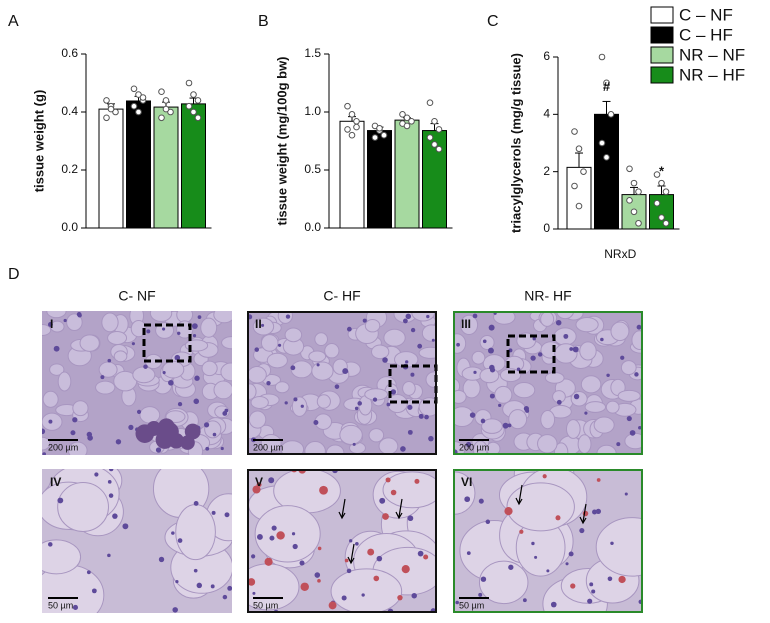 Image resolution: width=770 pixels, height=623 pixels. What do you see at coordinates (606, 107) in the screenshot?
I see `error-bar` at bounding box center [606, 107].